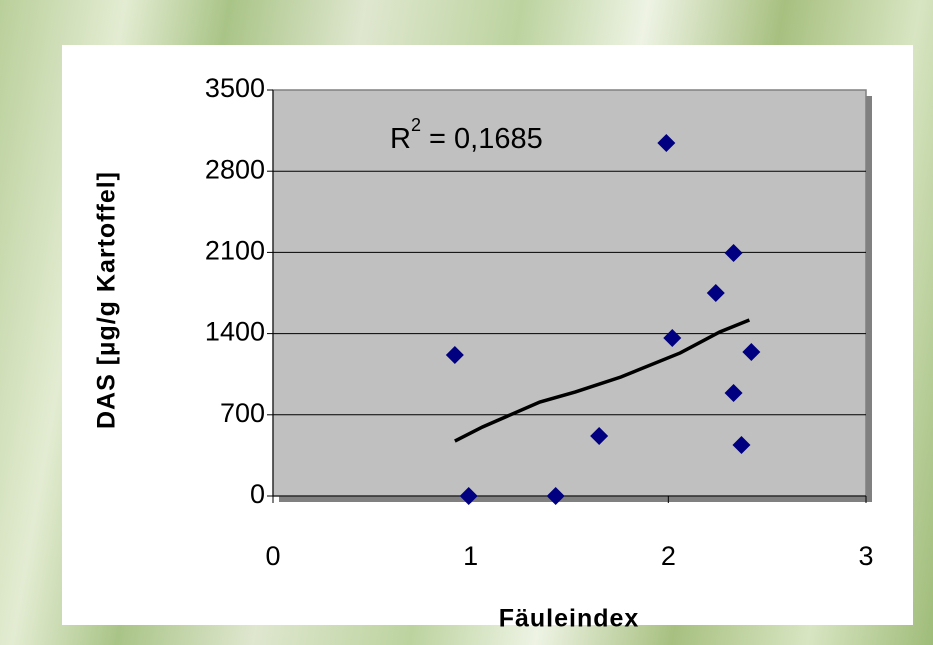 The height and width of the screenshot is (645, 933). I want to click on y-tick-label: 2100, so click(235, 251).